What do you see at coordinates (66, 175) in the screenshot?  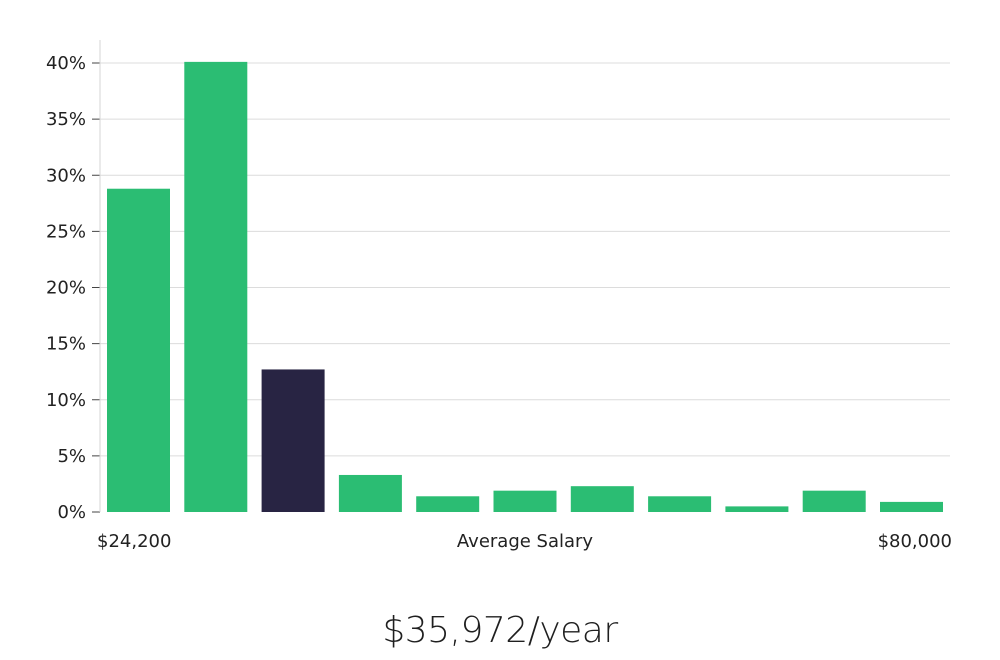 I see `y-tick-label: 30%` at bounding box center [66, 175].